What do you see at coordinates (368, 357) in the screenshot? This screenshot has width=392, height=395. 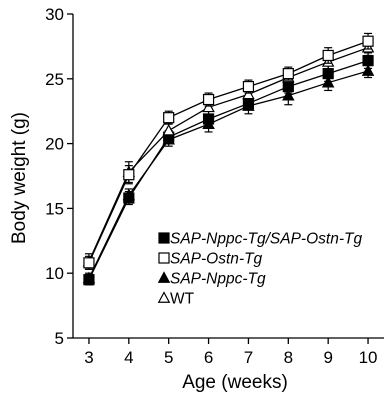 I see `x-tick-label: 10` at bounding box center [368, 357].